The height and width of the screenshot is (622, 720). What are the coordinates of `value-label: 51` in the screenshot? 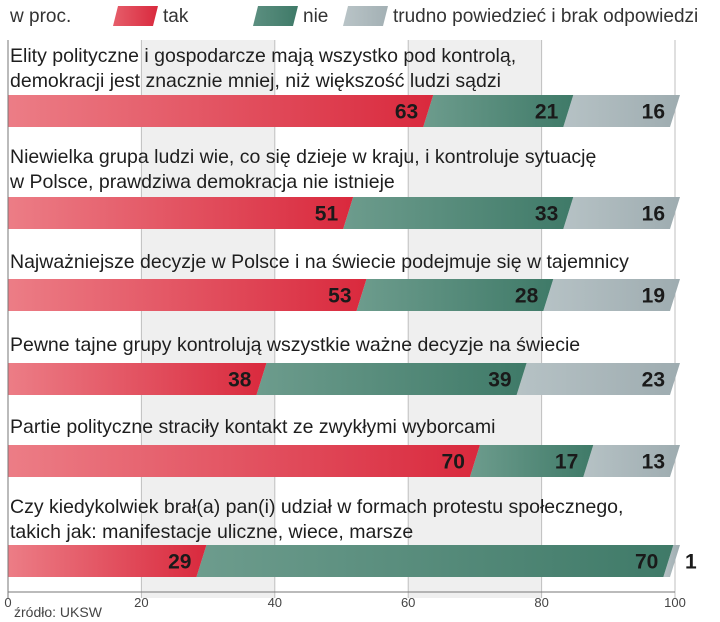 It's located at (327, 214).